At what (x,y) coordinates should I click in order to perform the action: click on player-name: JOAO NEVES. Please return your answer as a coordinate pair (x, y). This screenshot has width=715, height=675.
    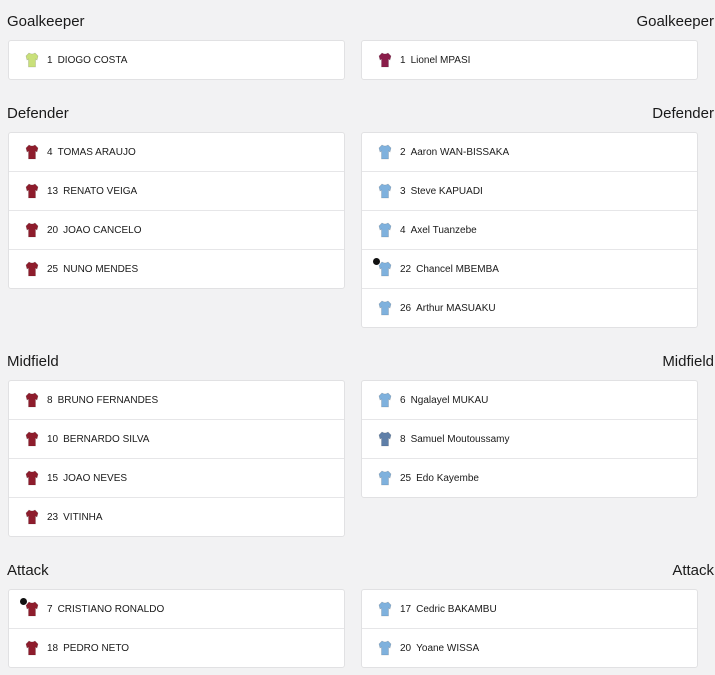
    Looking at the image, I should click on (95, 478).